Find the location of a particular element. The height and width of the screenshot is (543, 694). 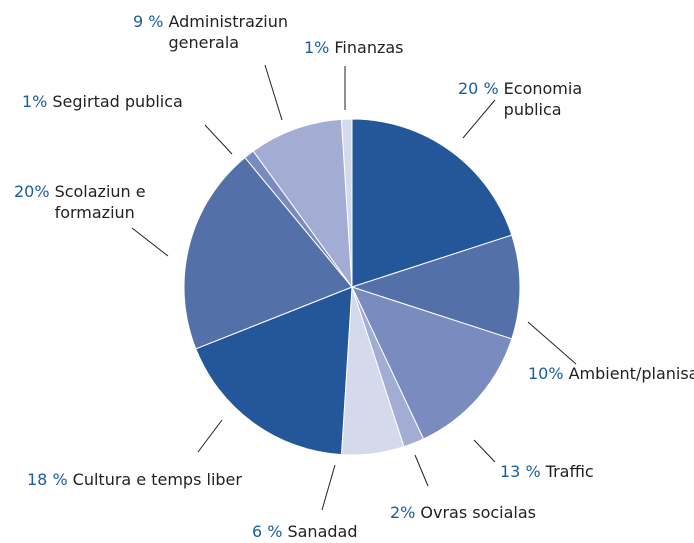

category-label: Scolaziun e formaziun is located at coordinates (100, 202).